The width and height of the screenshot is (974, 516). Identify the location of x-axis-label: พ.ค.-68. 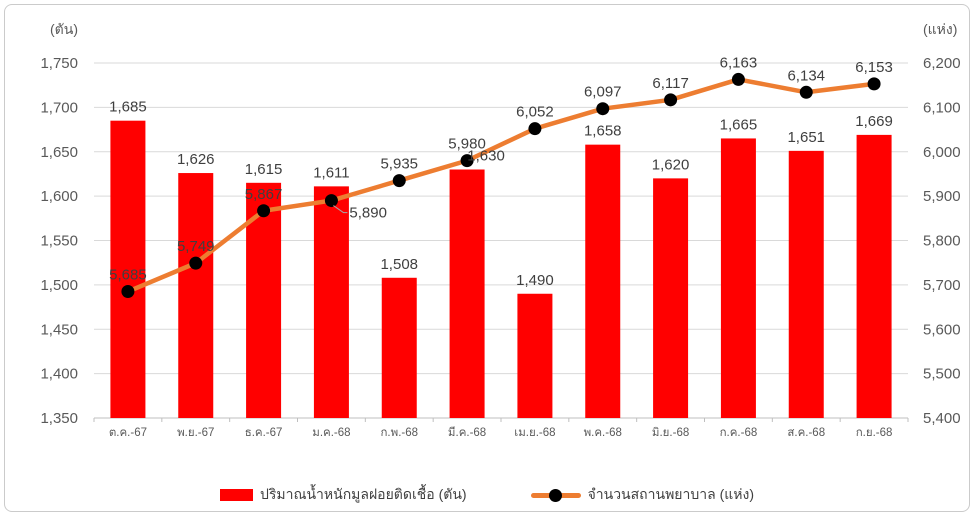
(603, 433).